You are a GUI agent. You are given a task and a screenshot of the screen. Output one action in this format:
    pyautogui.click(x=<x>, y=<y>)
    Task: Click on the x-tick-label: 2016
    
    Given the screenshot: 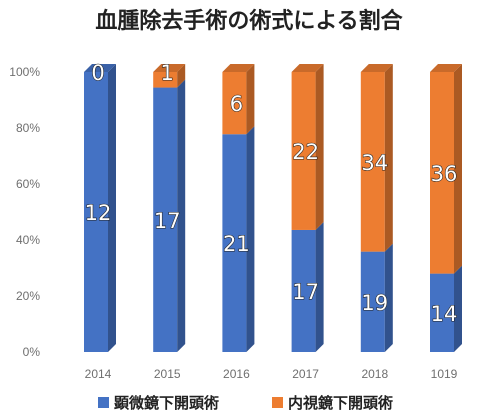 What is the action you would take?
    pyautogui.click(x=236, y=374)
    